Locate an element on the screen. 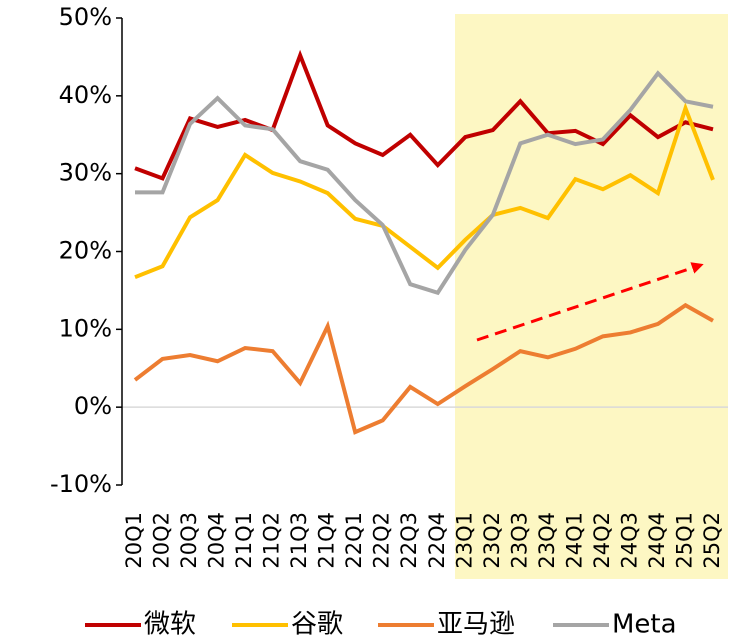 This screenshot has width=746, height=642. x-tick-label: 21Q1 is located at coordinates (244, 540).